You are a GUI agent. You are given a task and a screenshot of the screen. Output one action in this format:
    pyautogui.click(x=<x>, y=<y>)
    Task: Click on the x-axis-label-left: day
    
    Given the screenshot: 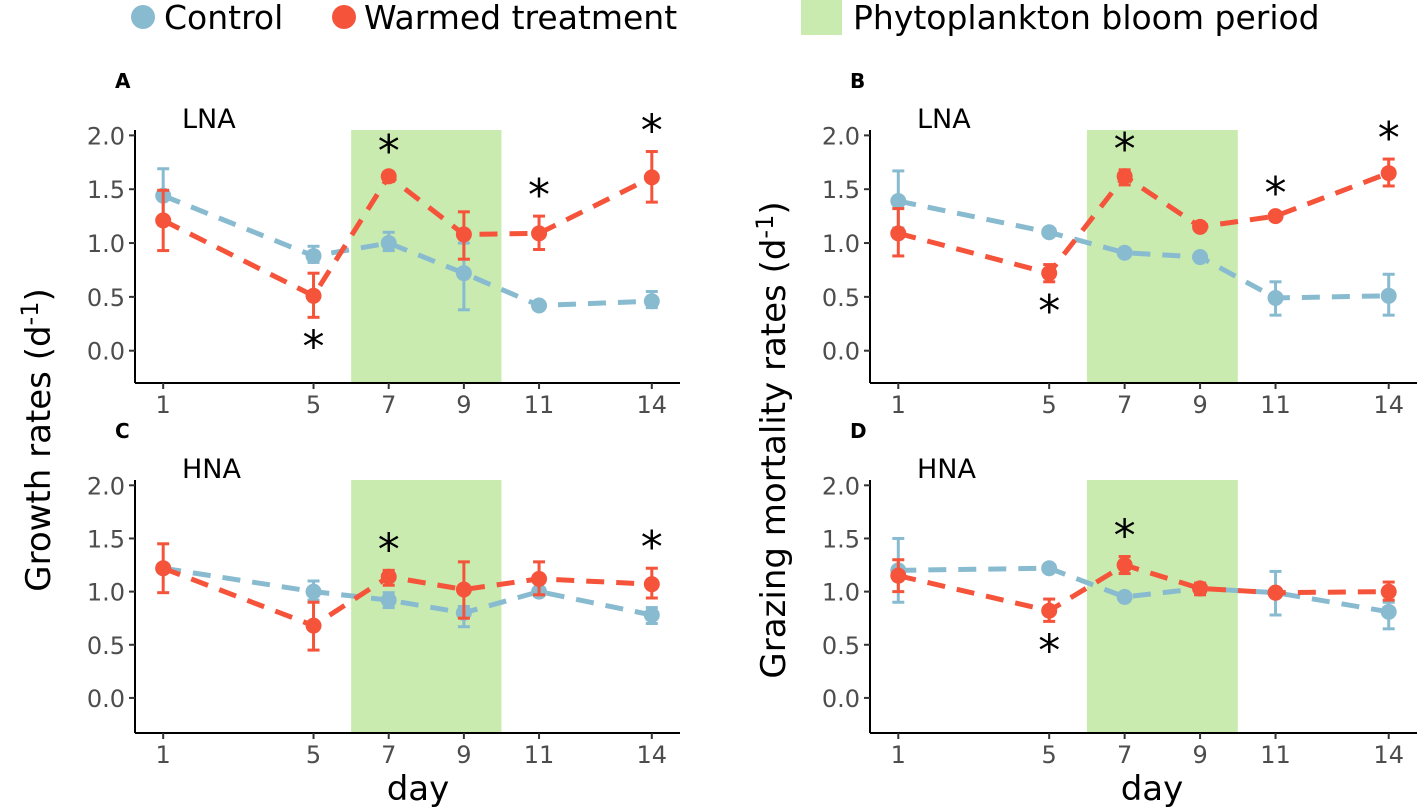 What is the action you would take?
    pyautogui.click(x=418, y=789)
    